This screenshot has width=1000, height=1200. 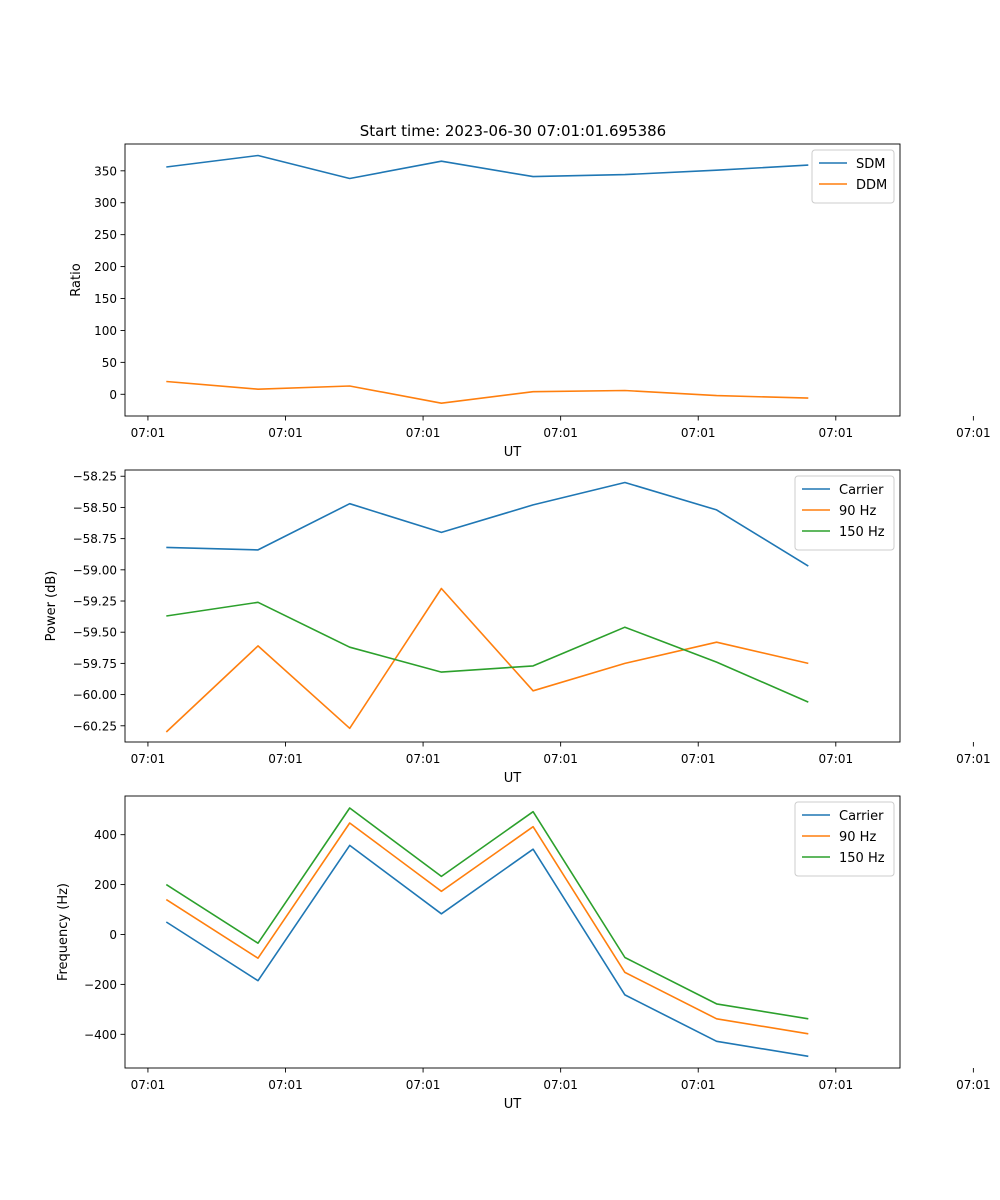 What do you see at coordinates (487, 167) in the screenshot?
I see `series-line-sdm` at bounding box center [487, 167].